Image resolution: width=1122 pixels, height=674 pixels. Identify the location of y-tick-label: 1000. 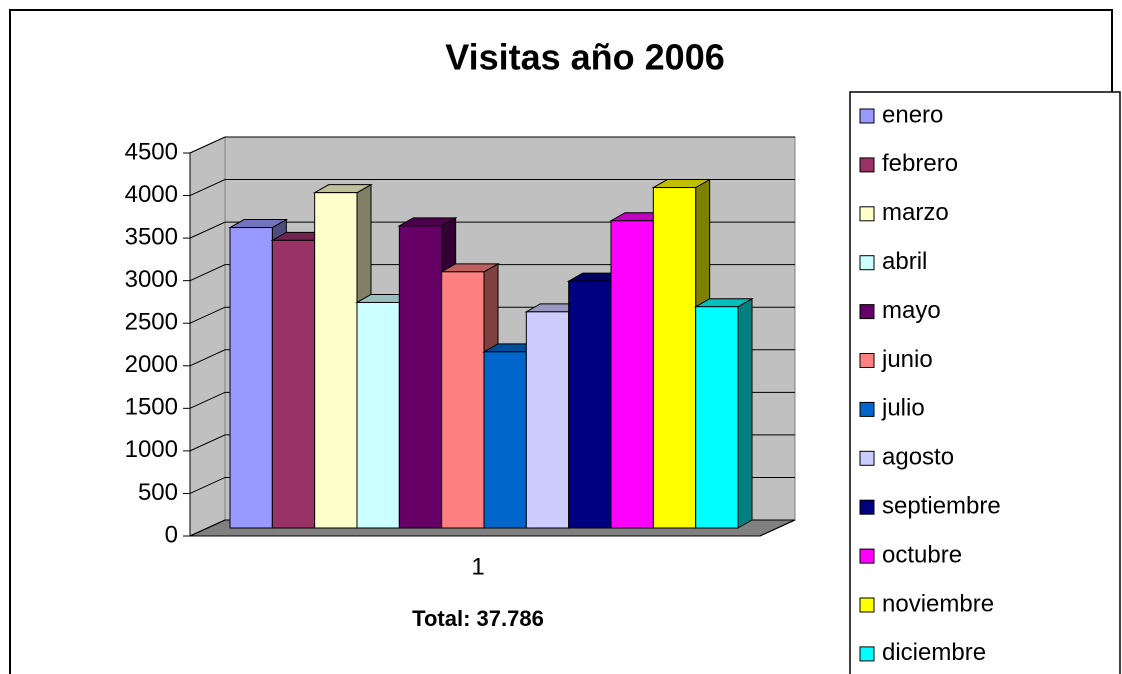
(151, 449).